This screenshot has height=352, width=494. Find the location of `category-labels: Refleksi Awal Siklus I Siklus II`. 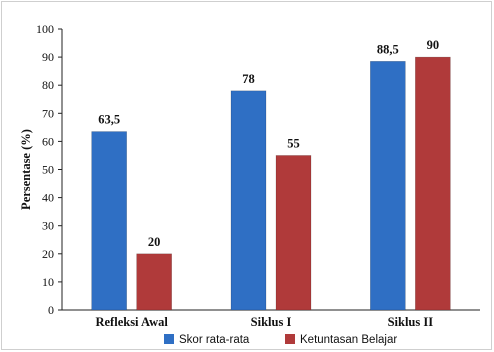

category-labels: Refleksi Awal Siklus I Siklus II is located at coordinates (264, 322).